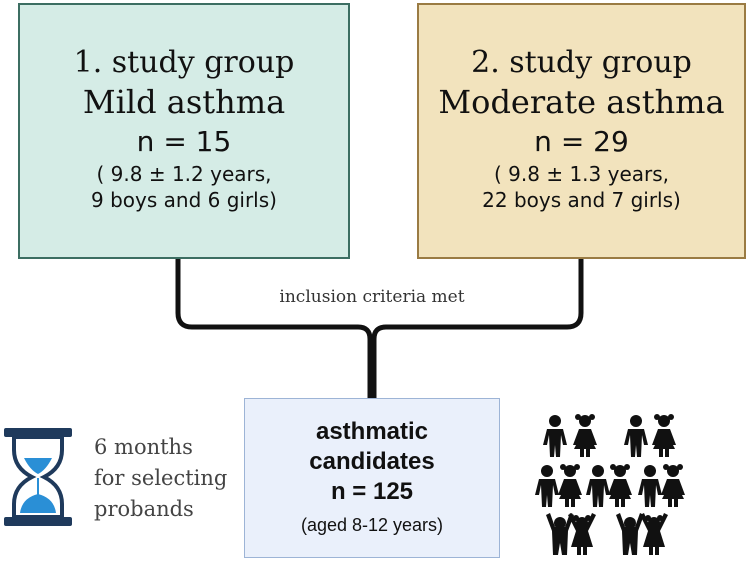 This screenshot has height=562, width=750. Describe the element at coordinates (581, 141) in the screenshot. I see `group2-count: n = 29` at that location.